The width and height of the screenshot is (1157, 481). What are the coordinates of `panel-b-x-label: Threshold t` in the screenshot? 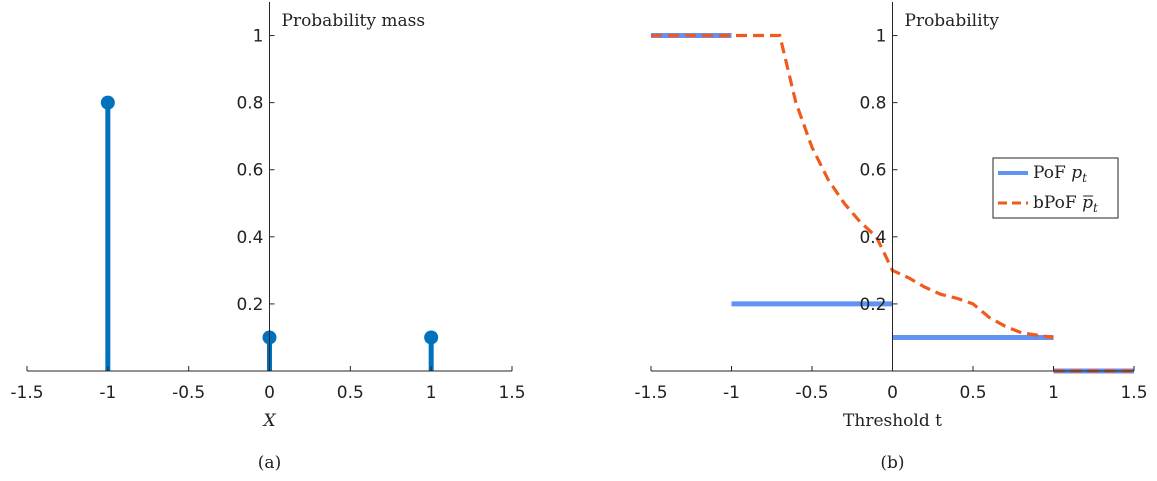 It's located at (892, 421).